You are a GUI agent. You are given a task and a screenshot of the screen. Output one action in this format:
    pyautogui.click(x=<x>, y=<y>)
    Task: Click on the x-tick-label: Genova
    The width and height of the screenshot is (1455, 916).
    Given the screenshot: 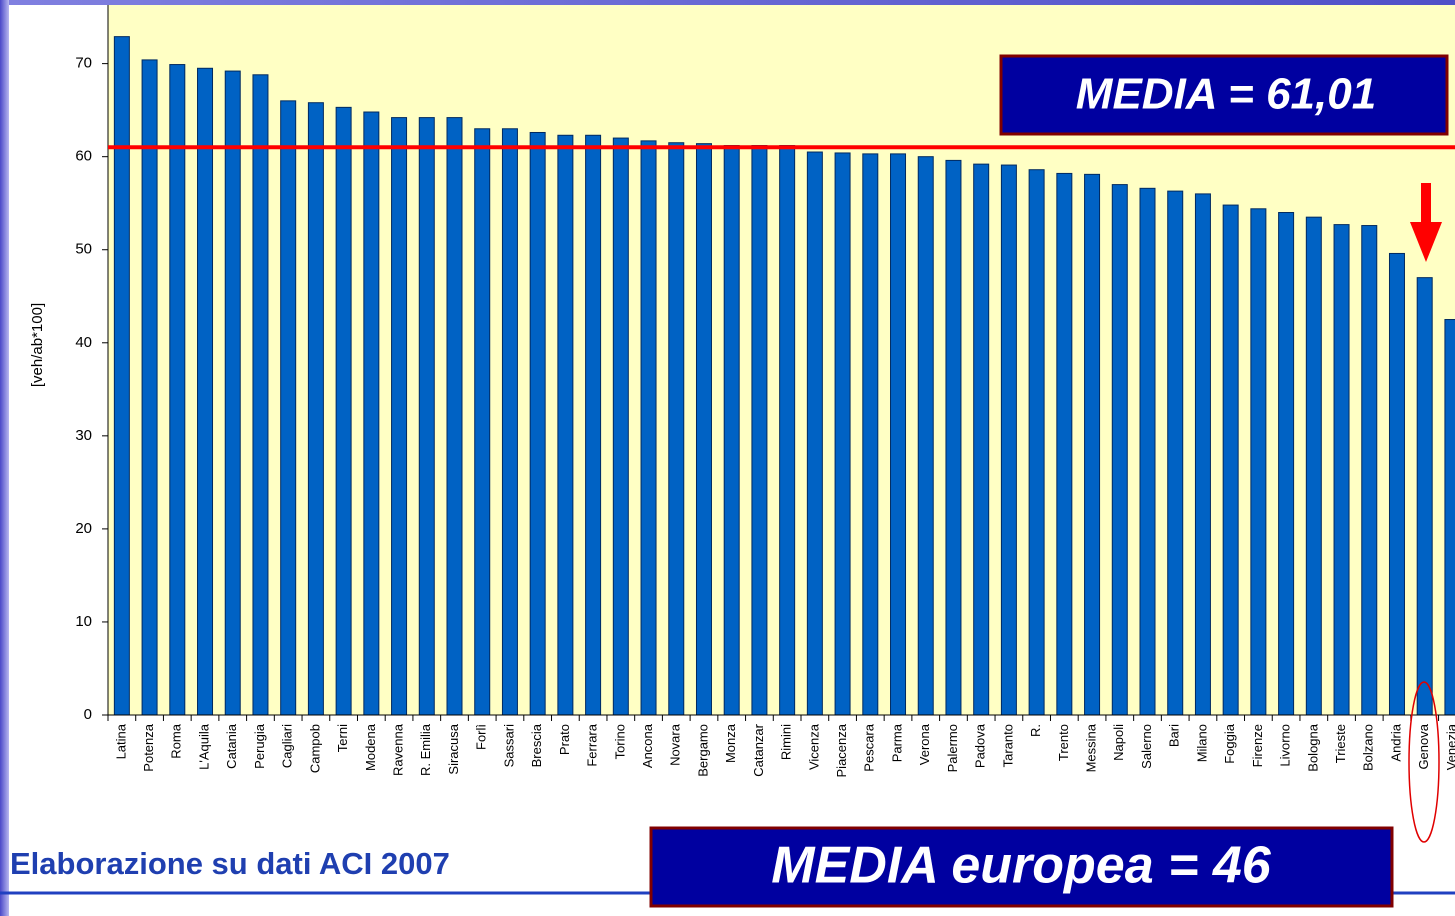 What is the action you would take?
    pyautogui.click(x=1423, y=746)
    